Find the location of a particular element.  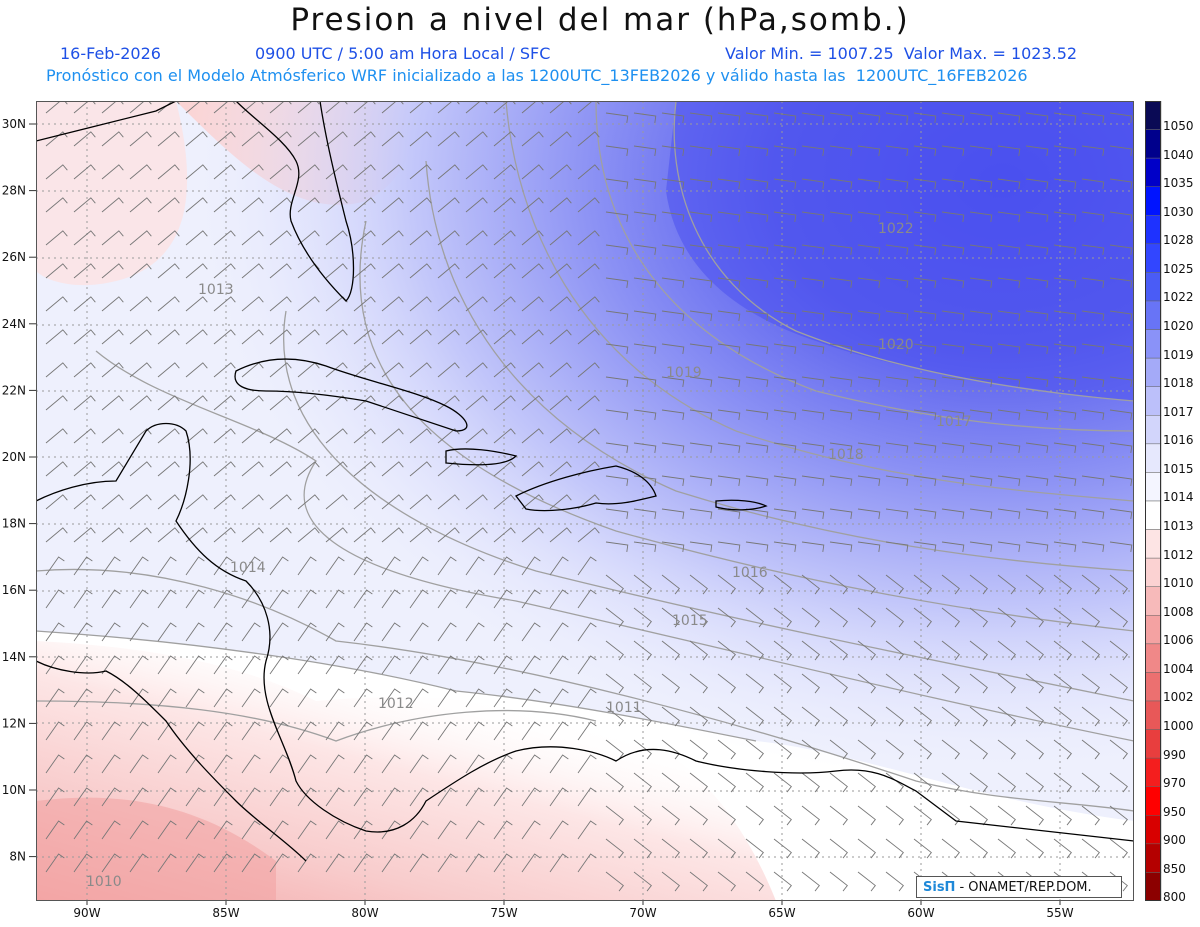

contour-label-1022: 1022 is located at coordinates (896, 229).